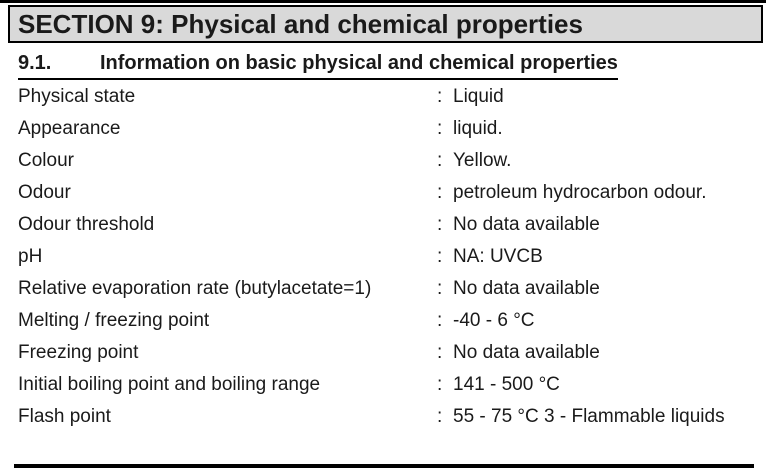 The image size is (766, 474). What do you see at coordinates (384, 466) in the screenshot?
I see `bottom-divider` at bounding box center [384, 466].